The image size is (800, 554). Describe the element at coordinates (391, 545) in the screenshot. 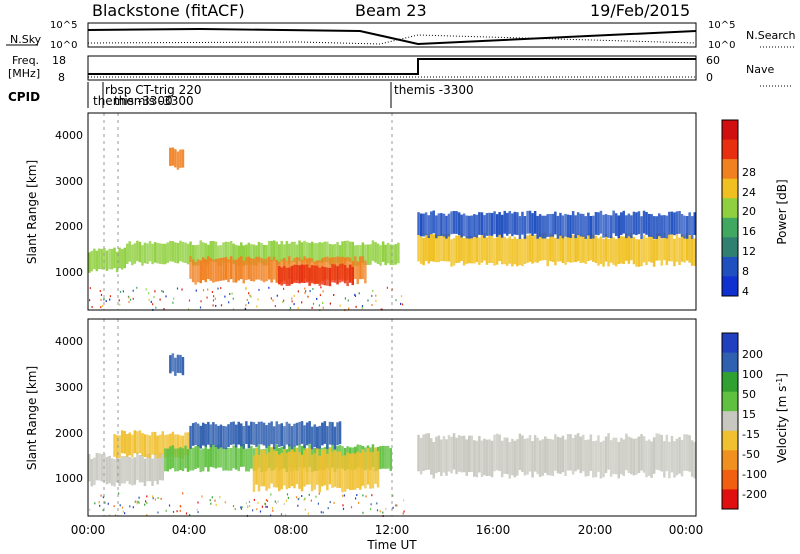

I see `xlabel: Time UT` at that location.